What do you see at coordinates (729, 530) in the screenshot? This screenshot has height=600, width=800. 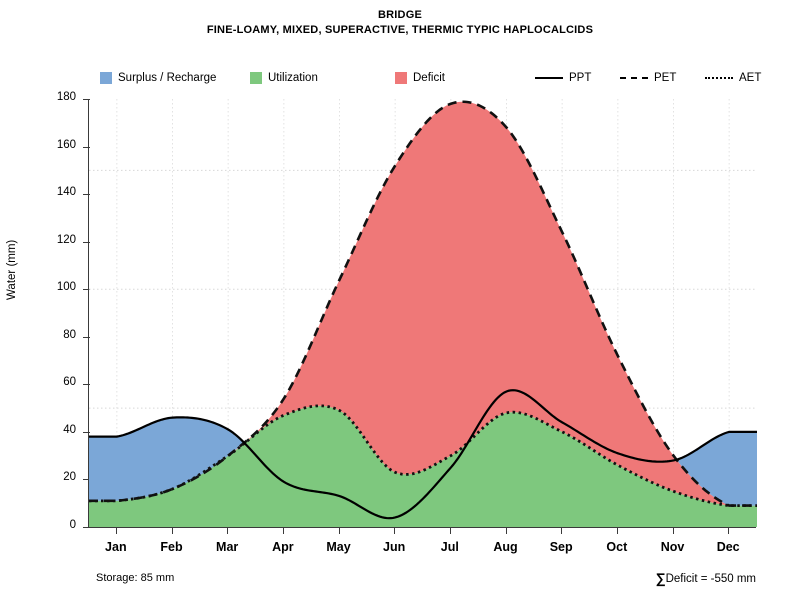 I see `x-tick-mark-dec` at bounding box center [729, 530].